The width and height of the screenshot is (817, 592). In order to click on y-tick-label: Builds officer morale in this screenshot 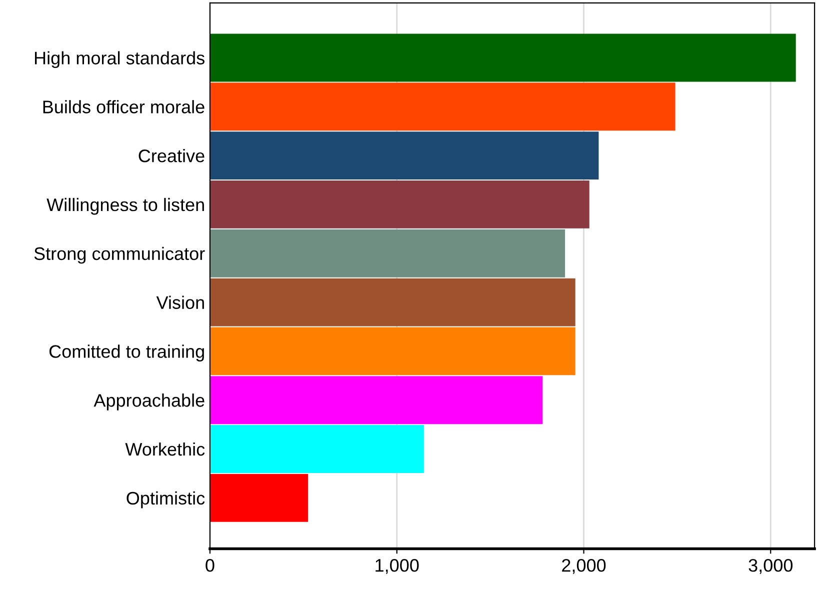, I will do `click(123, 107)`.